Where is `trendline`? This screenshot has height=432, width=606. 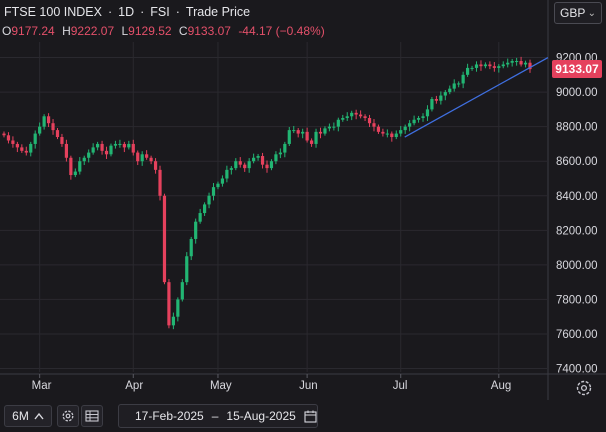 trendline is located at coordinates (476, 97).